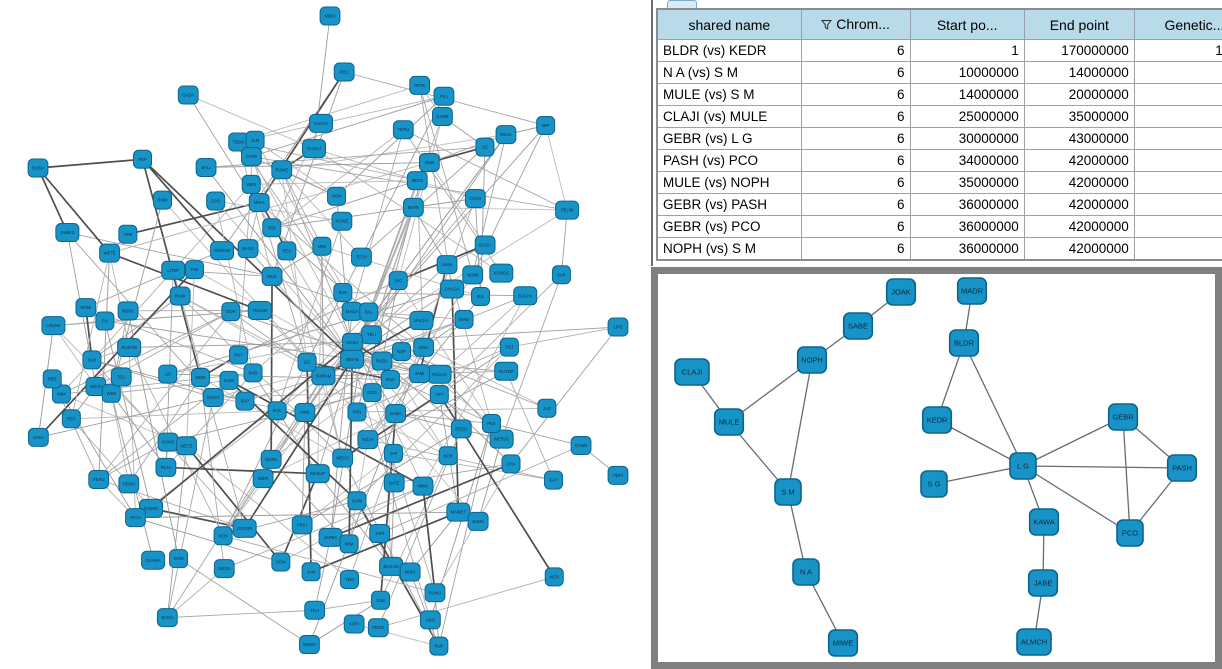  What do you see at coordinates (162, 200) in the screenshot?
I see `network-node-ruw: RUW` at bounding box center [162, 200].